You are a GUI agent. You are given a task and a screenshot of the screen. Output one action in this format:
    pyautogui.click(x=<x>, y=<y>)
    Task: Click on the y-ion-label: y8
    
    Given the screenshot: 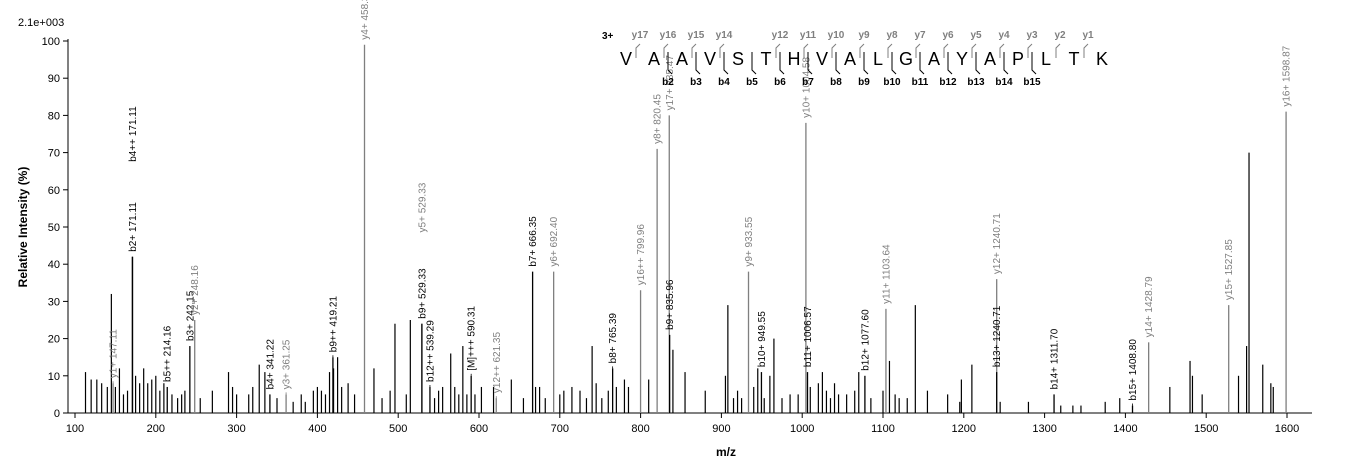 What is the action you would take?
    pyautogui.click(x=892, y=35)
    